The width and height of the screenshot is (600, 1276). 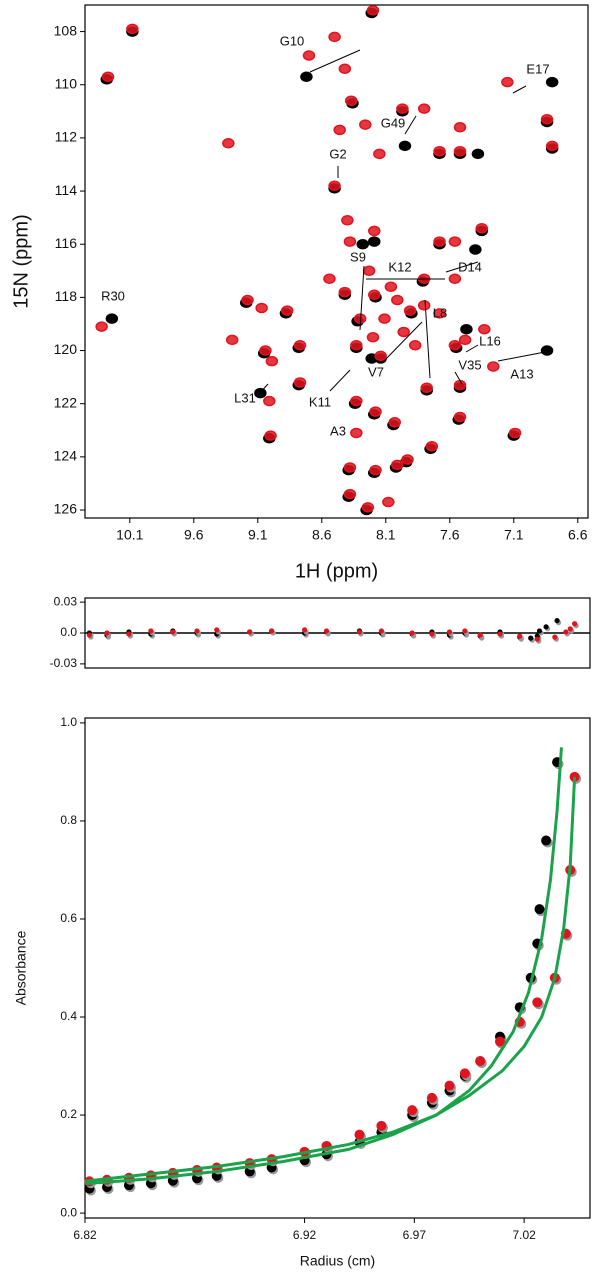 What do you see at coordinates (68, 820) in the screenshot?
I see `y-tick-label: 0.8` at bounding box center [68, 820].